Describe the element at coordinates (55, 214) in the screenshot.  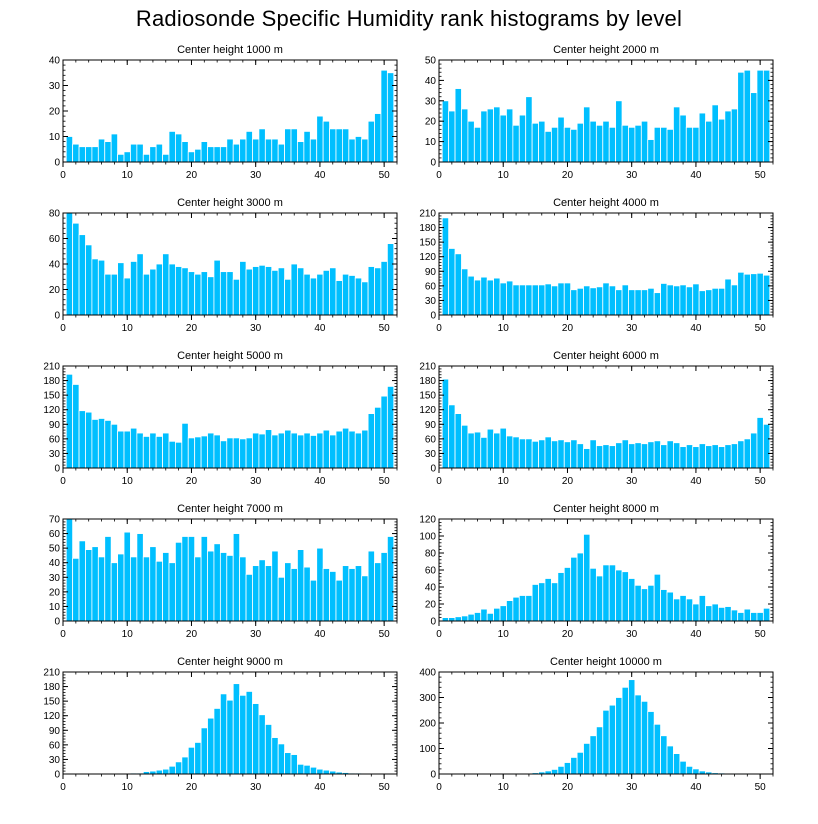
I see `y-tick-label: 80` at that location.